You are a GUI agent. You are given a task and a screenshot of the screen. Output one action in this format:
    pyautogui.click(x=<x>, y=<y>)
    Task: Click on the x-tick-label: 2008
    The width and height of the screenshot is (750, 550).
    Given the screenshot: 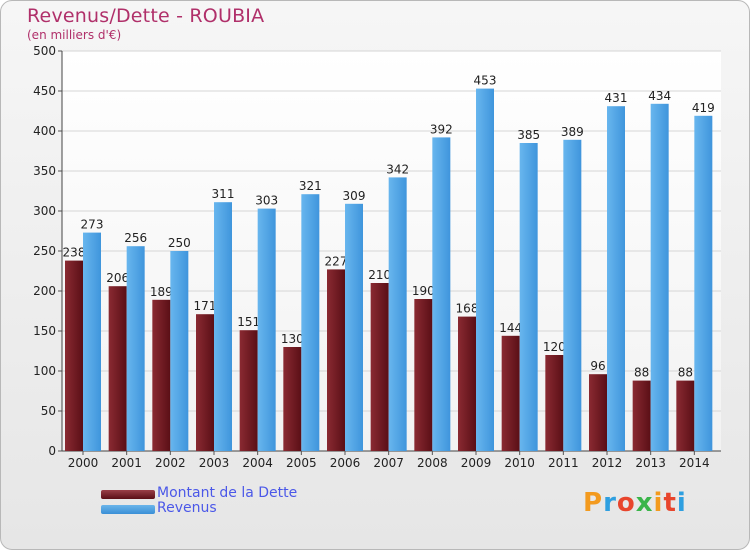 What is the action you would take?
    pyautogui.click(x=432, y=463)
    